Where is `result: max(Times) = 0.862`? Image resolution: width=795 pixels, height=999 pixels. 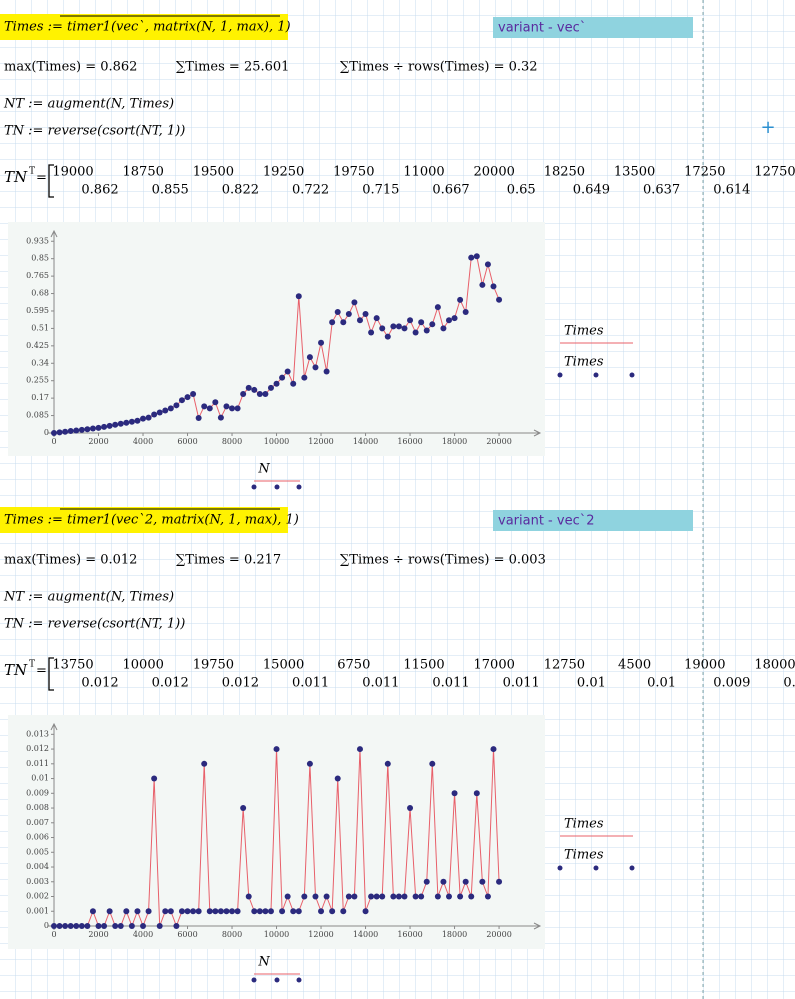 result: max(Times) = 0.862 is located at coordinates (70, 67).